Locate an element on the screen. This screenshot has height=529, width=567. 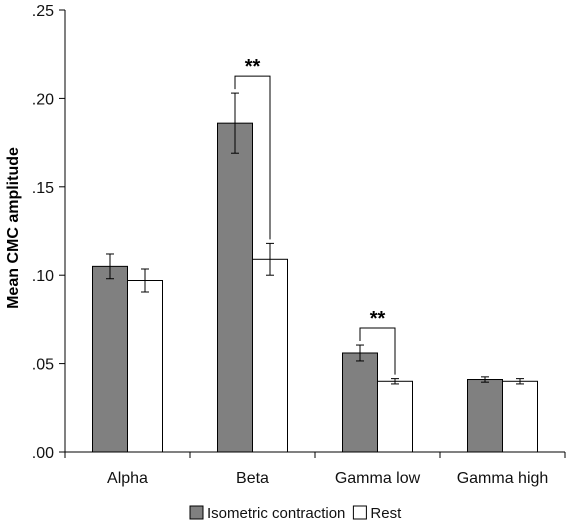
legend-swatch-isometric-contraction is located at coordinates (196, 512).